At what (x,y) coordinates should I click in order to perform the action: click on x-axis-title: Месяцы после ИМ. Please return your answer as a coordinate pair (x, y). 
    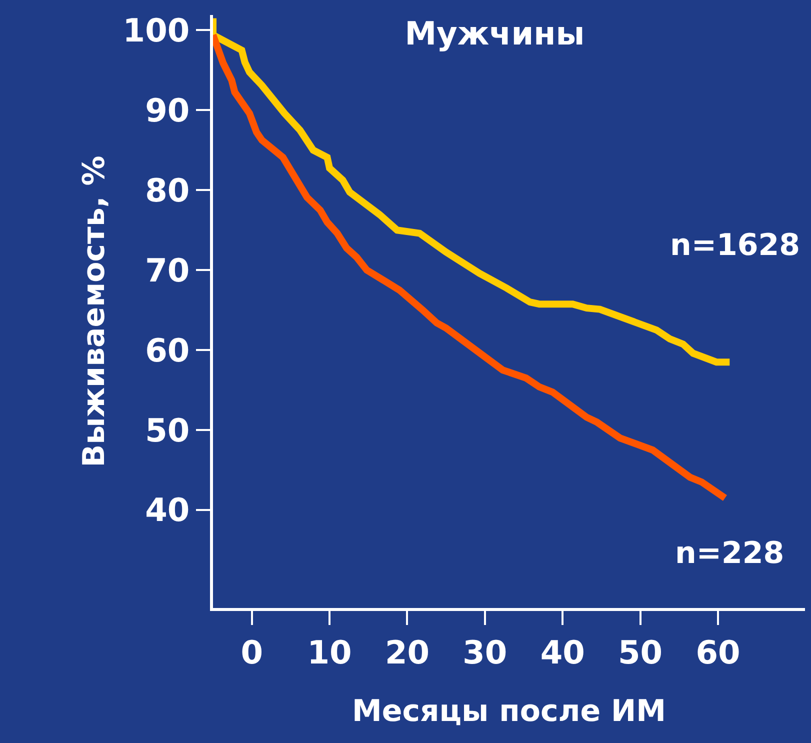
    Looking at the image, I should click on (509, 711).